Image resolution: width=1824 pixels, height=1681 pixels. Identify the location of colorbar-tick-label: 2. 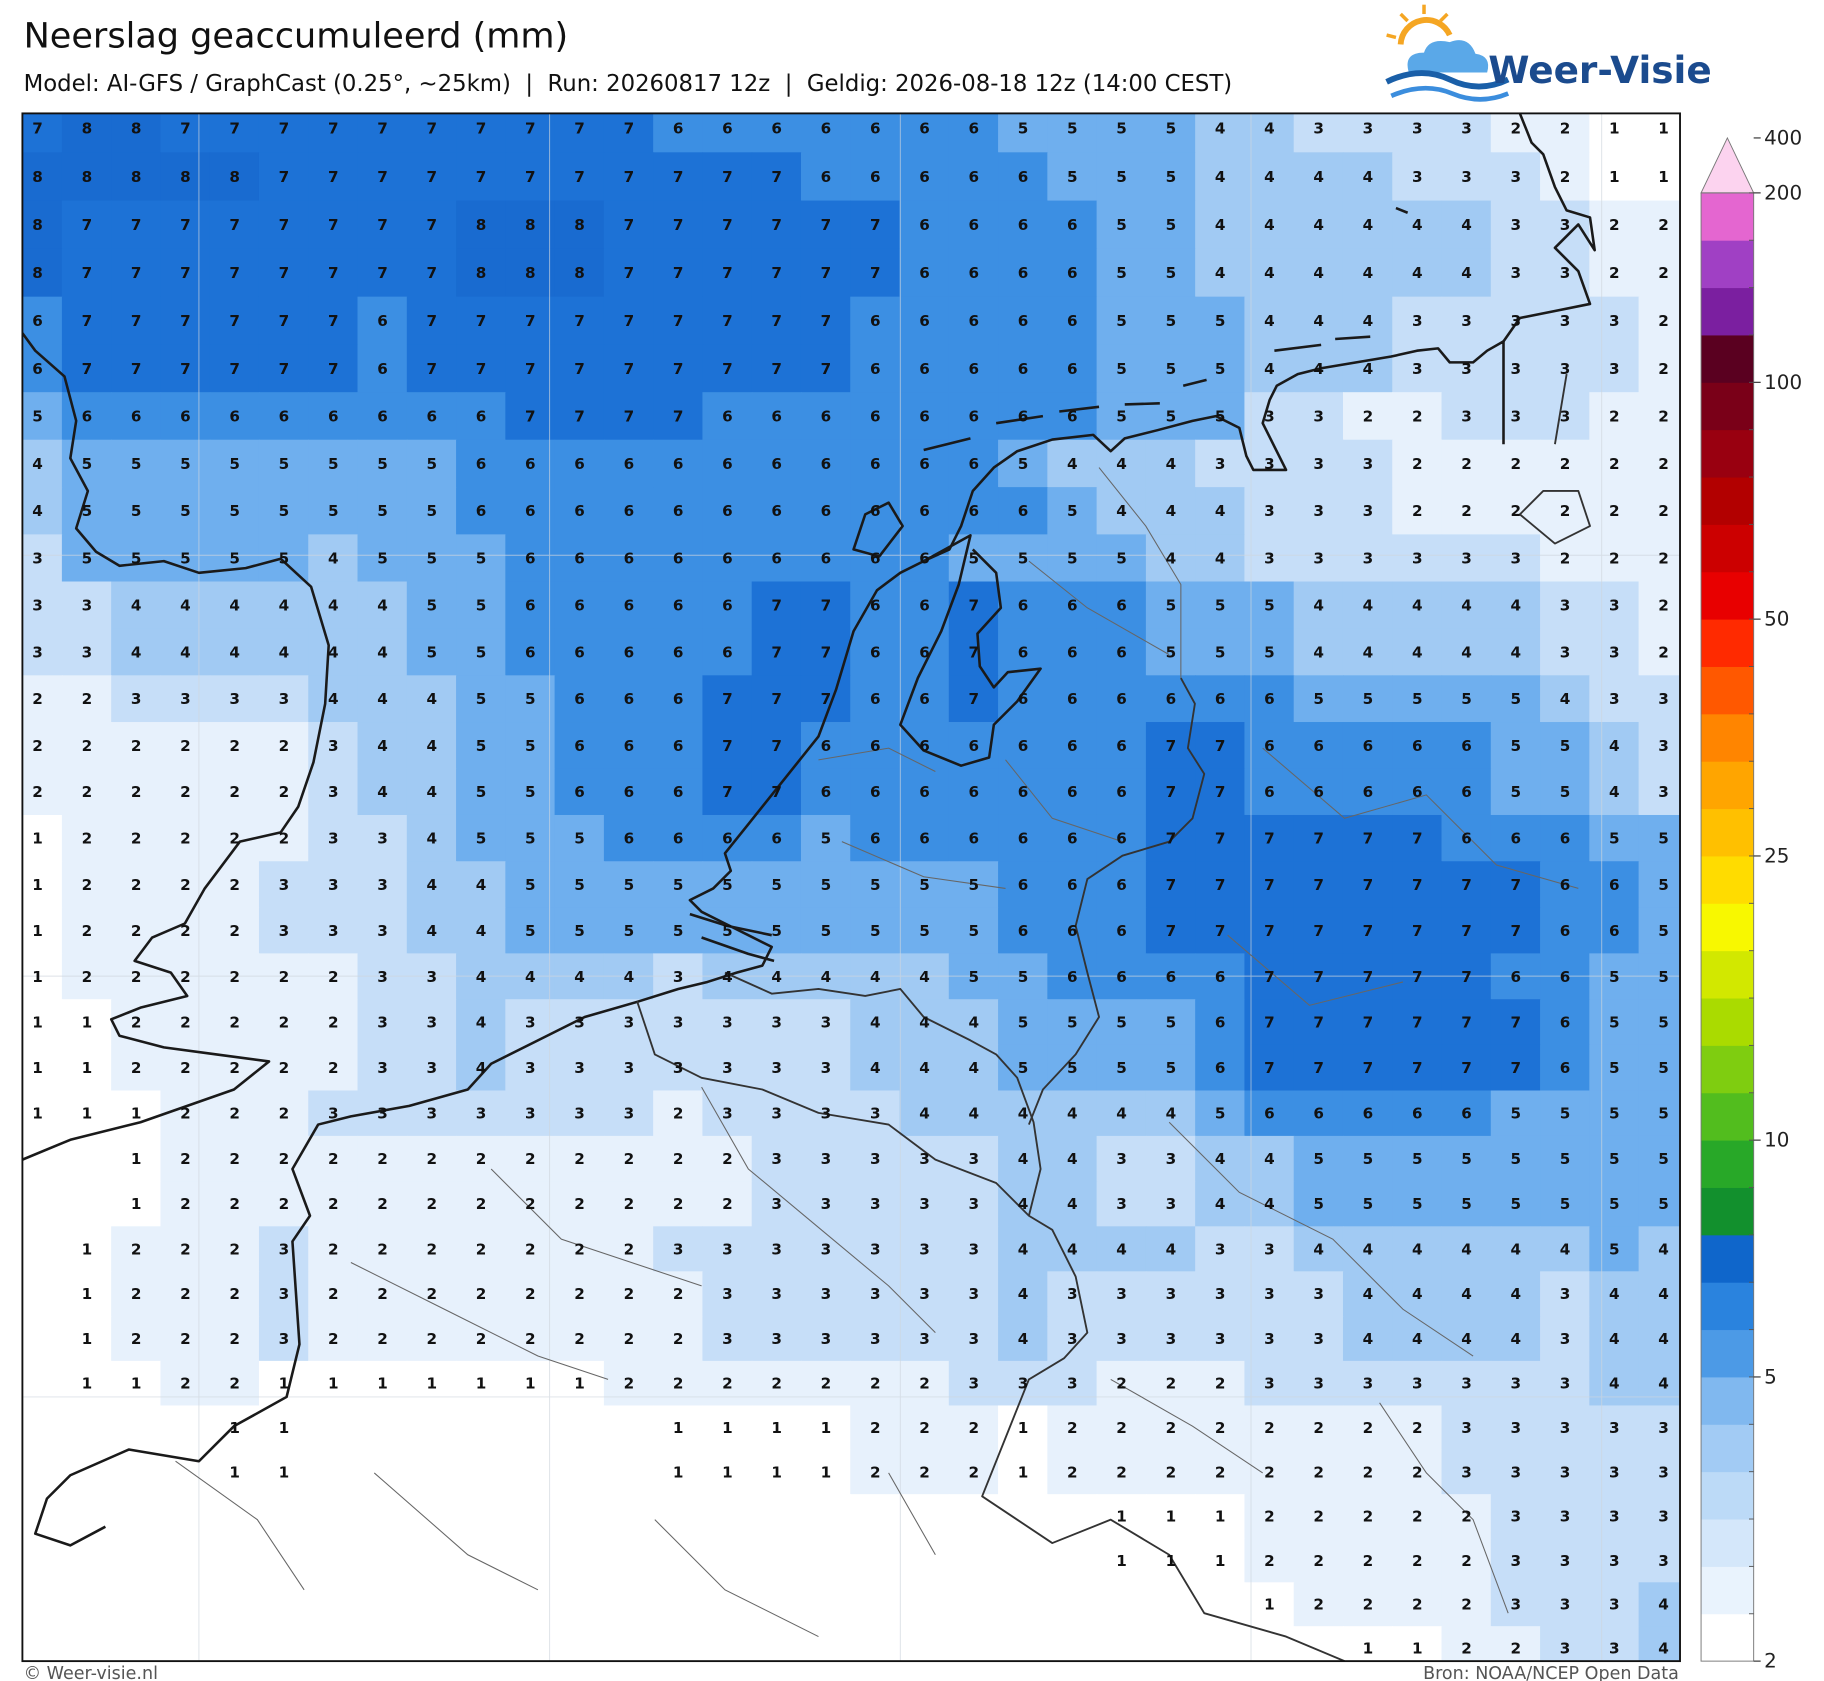
(1770, 1661).